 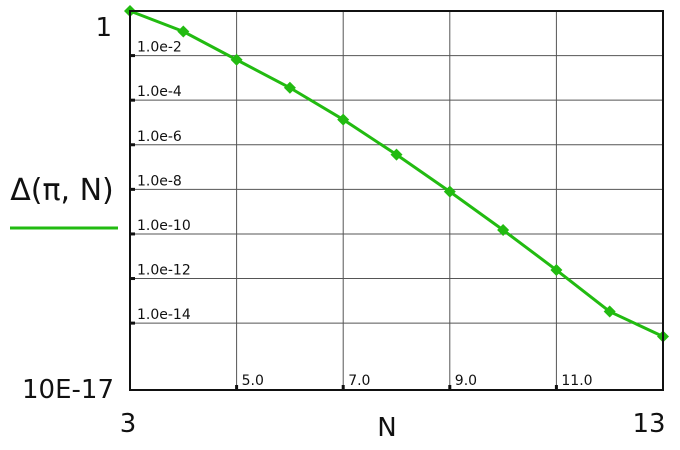 What do you see at coordinates (68, 390) in the screenshot?
I see `y-axis-min-label: 10E-17` at bounding box center [68, 390].